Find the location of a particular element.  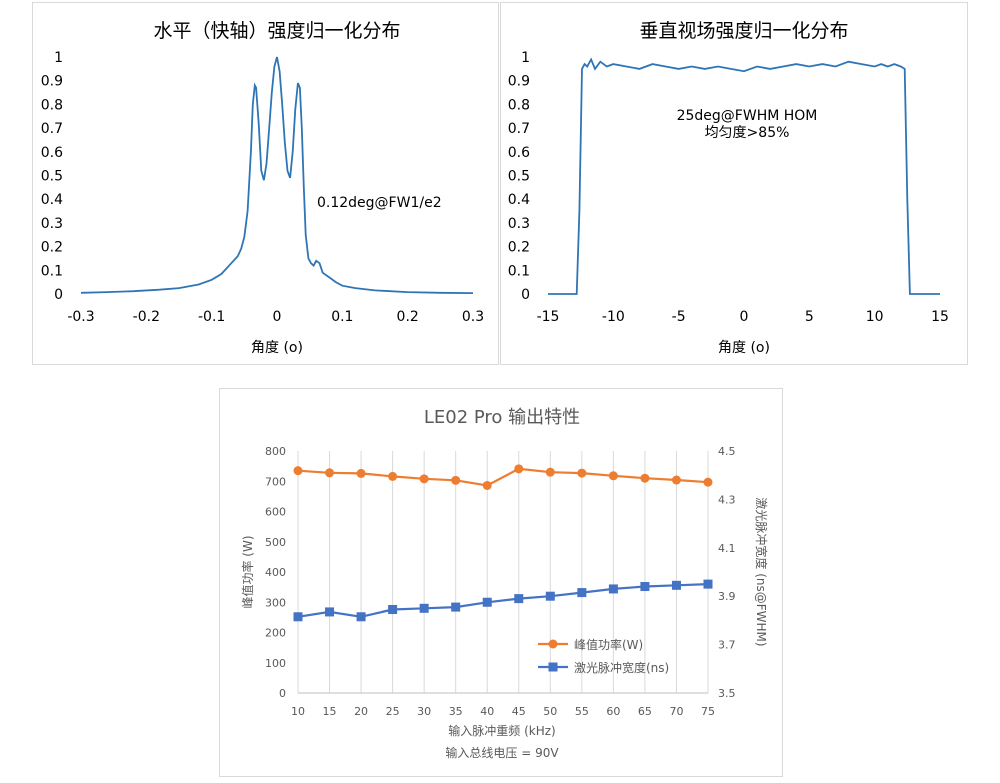

x-tick-label: 0.3 is located at coordinates (473, 317).